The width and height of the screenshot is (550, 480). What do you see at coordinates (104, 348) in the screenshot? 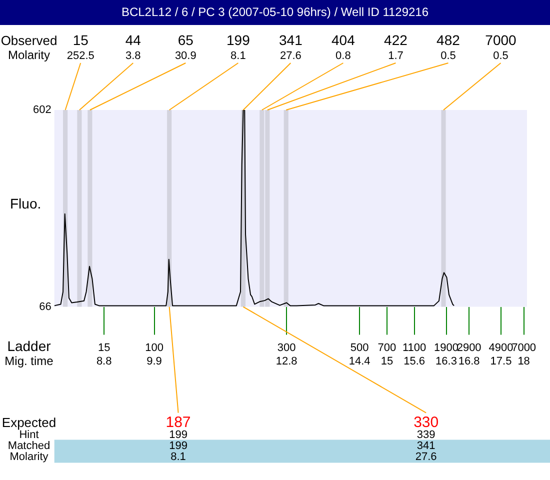
I see `text: 15` at bounding box center [104, 348].